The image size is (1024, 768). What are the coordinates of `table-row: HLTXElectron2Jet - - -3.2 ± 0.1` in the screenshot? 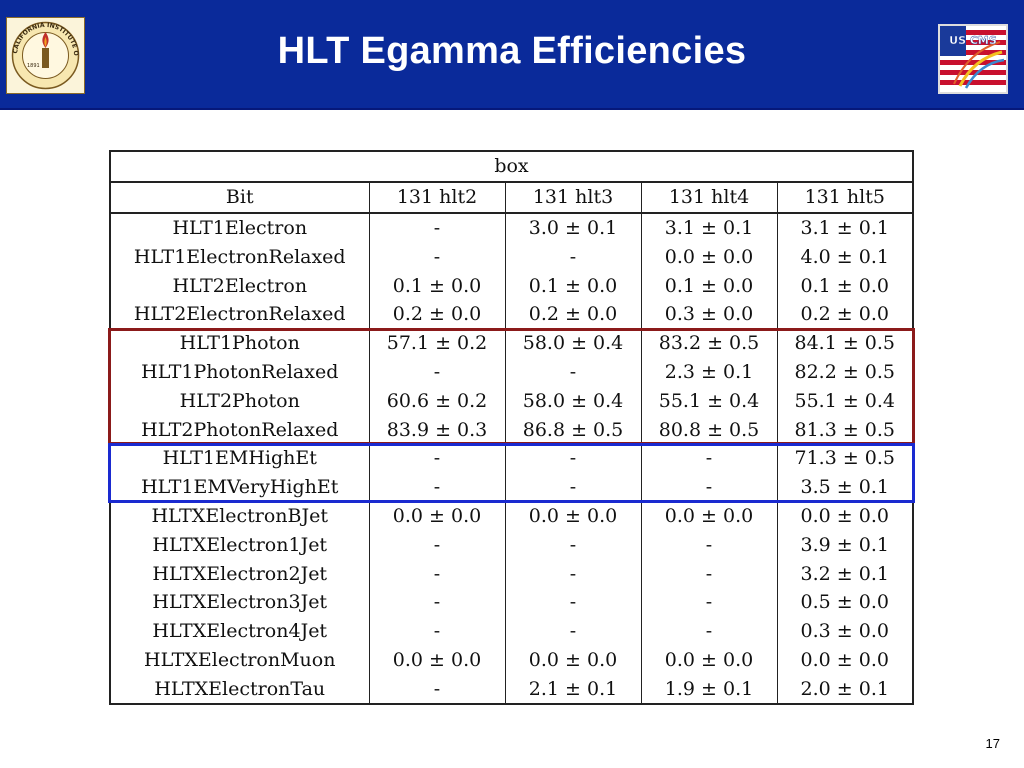 It's located at (511, 573).